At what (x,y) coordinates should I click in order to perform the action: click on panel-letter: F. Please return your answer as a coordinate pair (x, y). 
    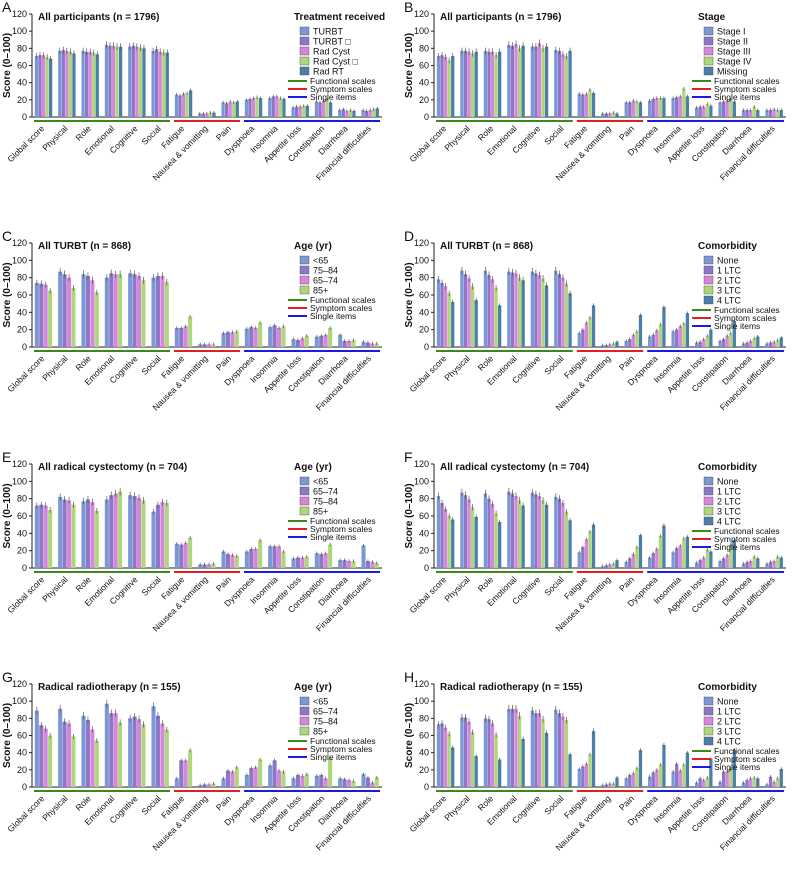
    Looking at the image, I should click on (408, 457).